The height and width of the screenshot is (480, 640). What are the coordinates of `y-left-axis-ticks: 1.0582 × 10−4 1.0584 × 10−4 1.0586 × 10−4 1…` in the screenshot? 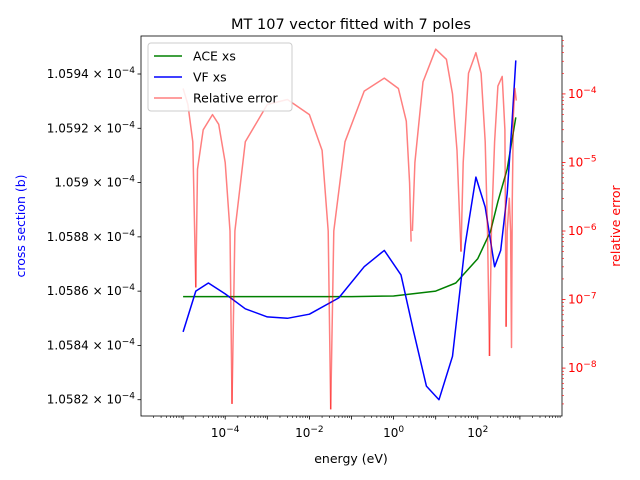 It's located at (94, 236).